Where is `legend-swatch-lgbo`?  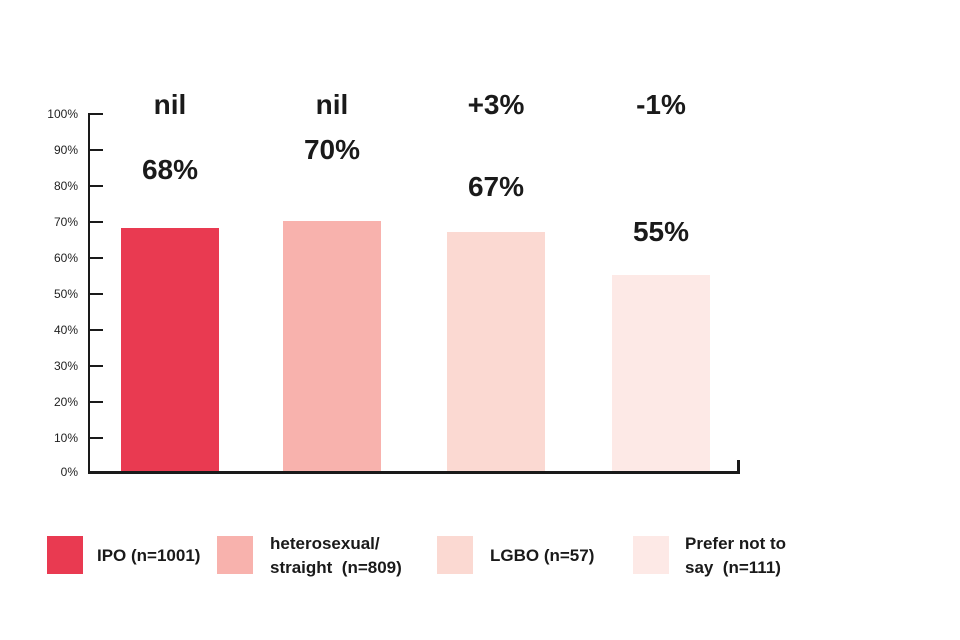 legend-swatch-lgbo is located at coordinates (455, 555).